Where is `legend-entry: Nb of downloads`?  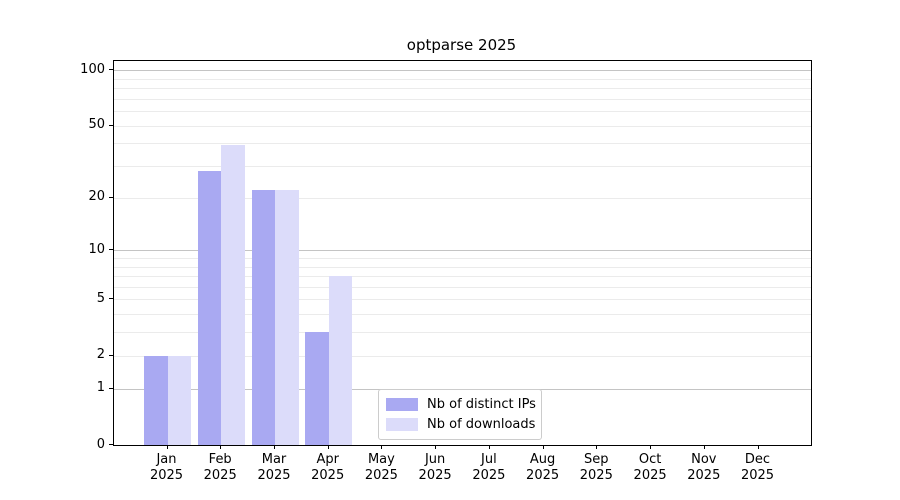
legend-entry: Nb of downloads is located at coordinates (461, 424).